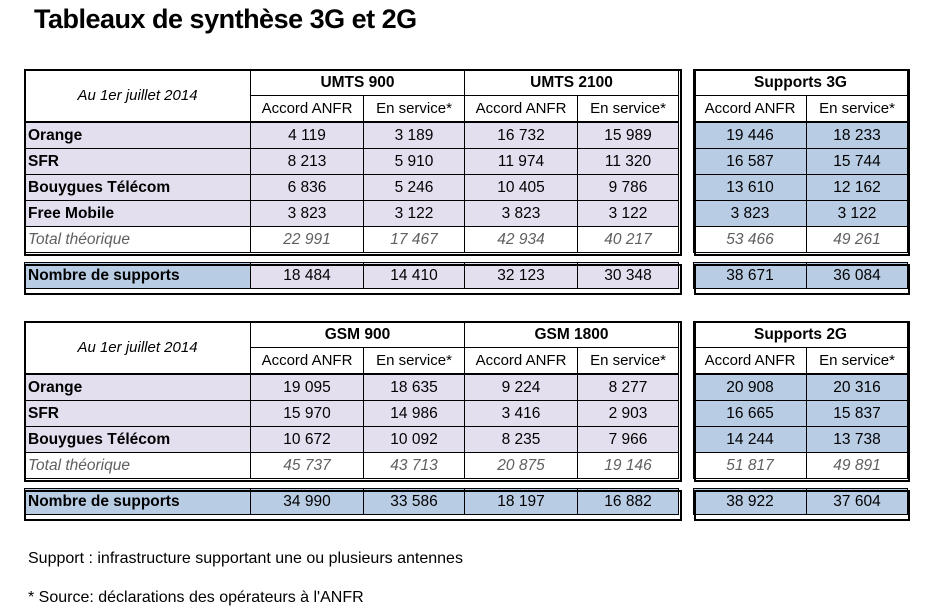 This screenshot has height=615, width=925. I want to click on group-header-gsm1800: GSM 1800, so click(571, 334).